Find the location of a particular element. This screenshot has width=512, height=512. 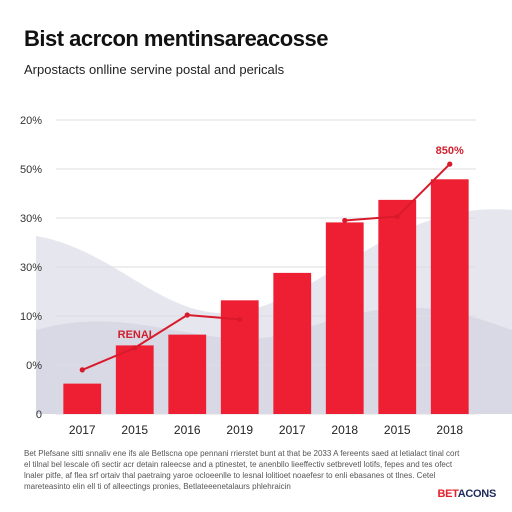

brand-logo: BETACONS is located at coordinates (466, 494).